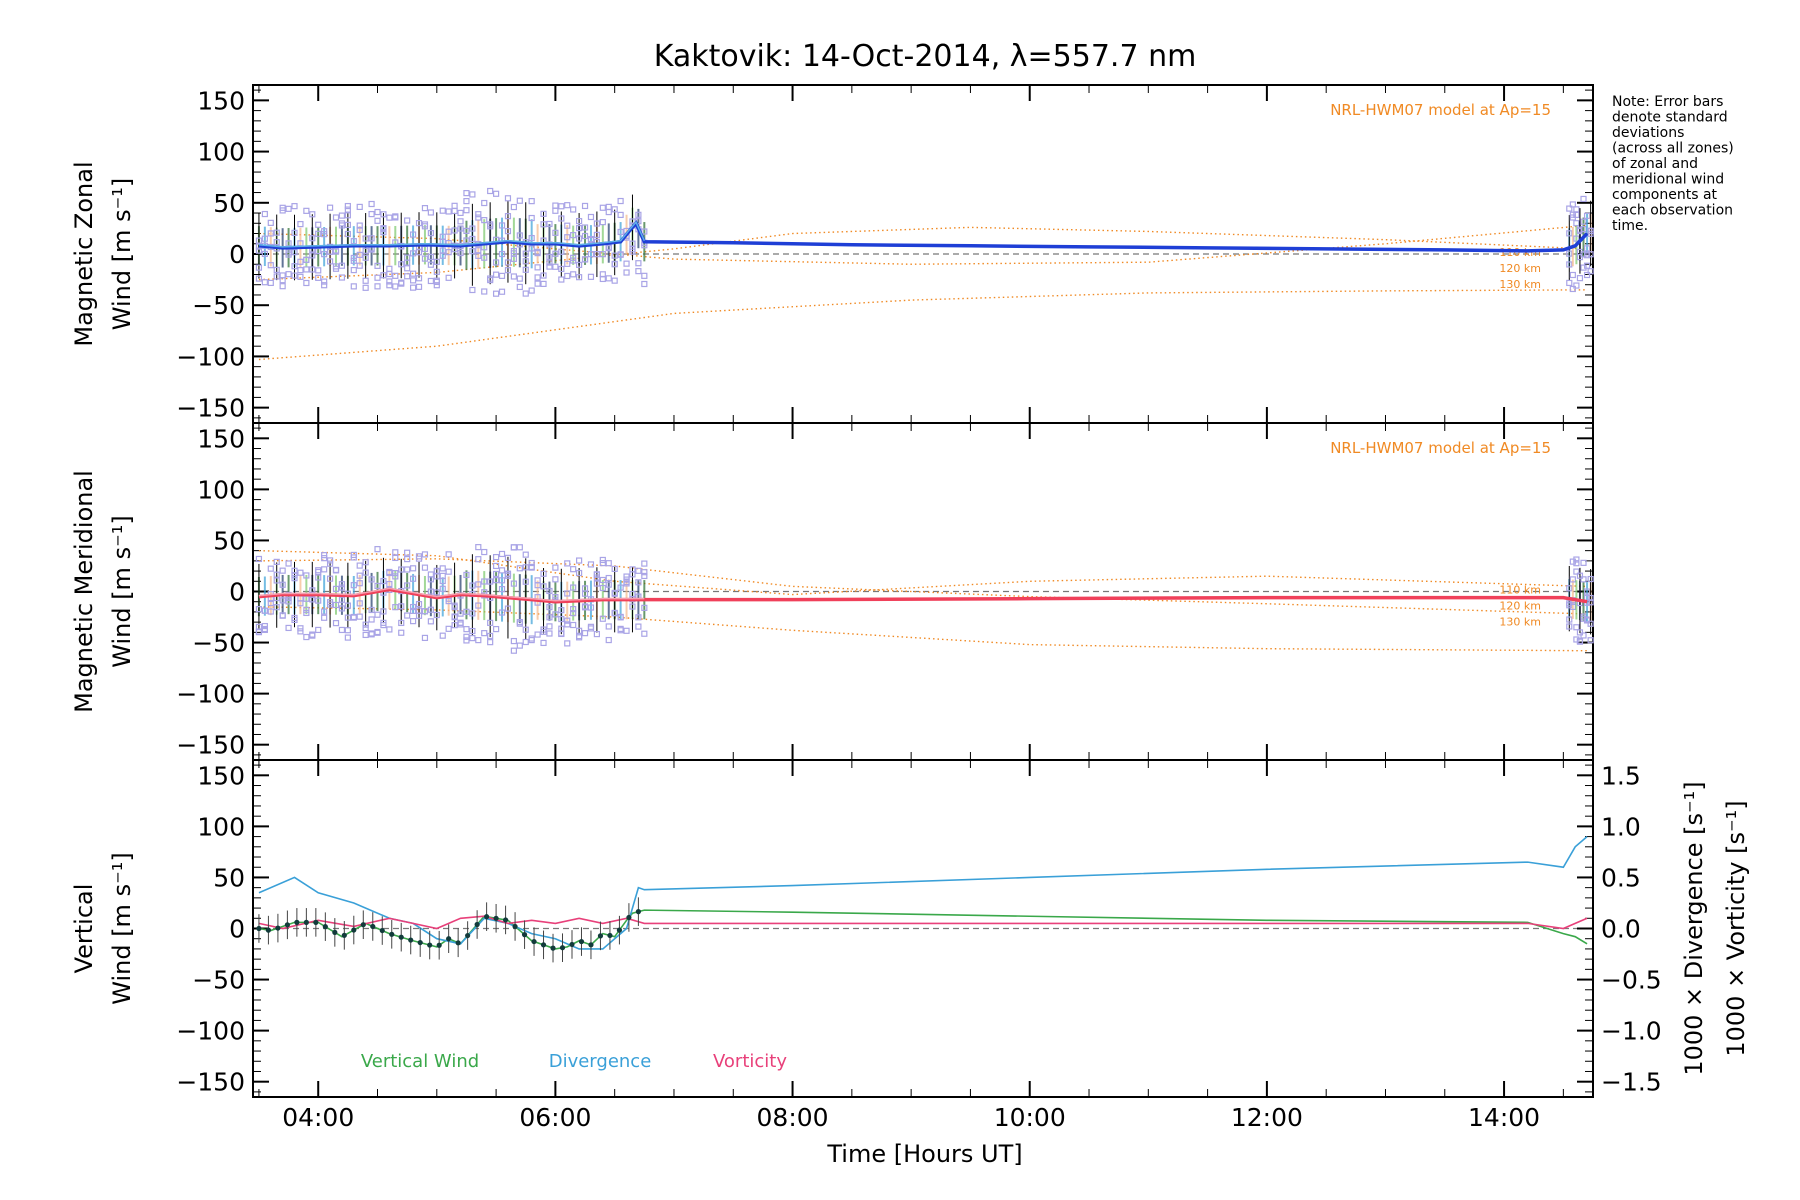  What do you see at coordinates (1670, 118) in the screenshot?
I see `note-line: denote standard` at bounding box center [1670, 118].